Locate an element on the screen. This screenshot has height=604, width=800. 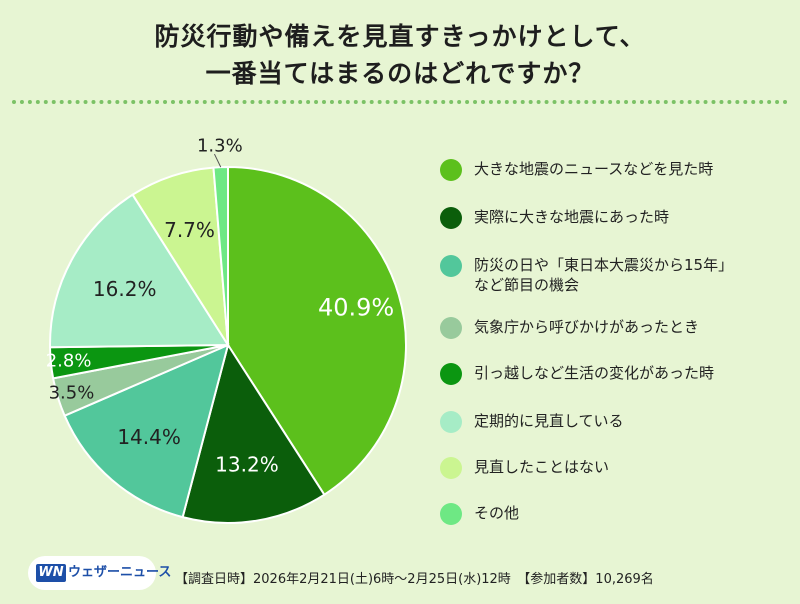
logo-text: ウェザーニュース is located at coordinates (120, 572).